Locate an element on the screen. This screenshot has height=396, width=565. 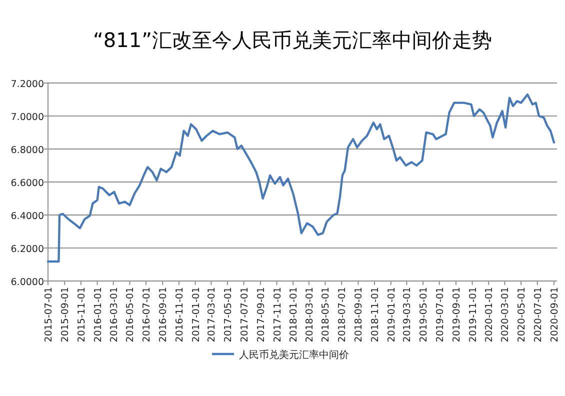
x-tick-label: 2020-05-01 is located at coordinates (522, 314).